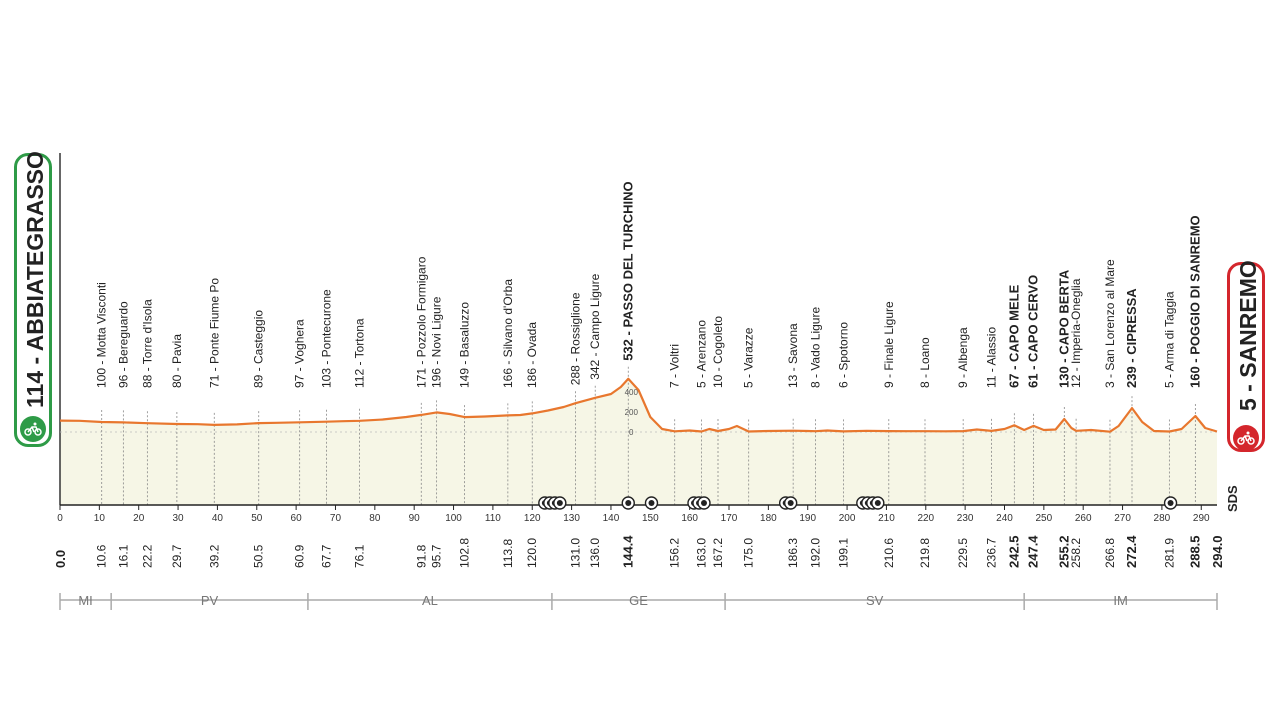 This screenshot has height=720, width=1280. What do you see at coordinates (214, 333) in the screenshot?
I see `location-label: 71 - Ponte Fiume Po` at bounding box center [214, 333].